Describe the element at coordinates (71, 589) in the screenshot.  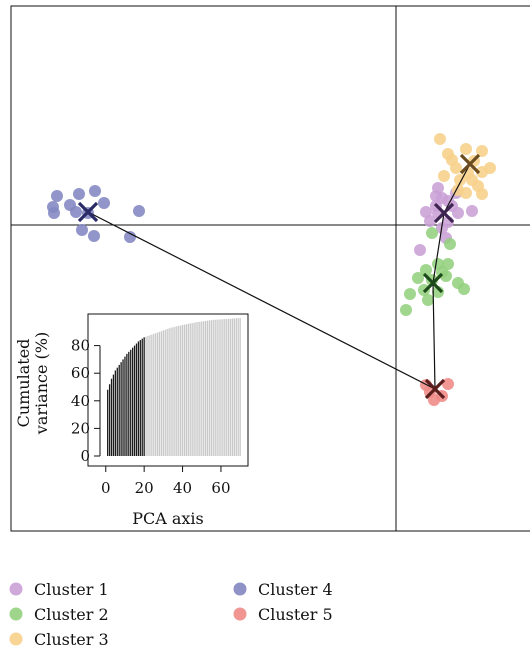
I see `legend-label-1: Cluster 1` at that location.